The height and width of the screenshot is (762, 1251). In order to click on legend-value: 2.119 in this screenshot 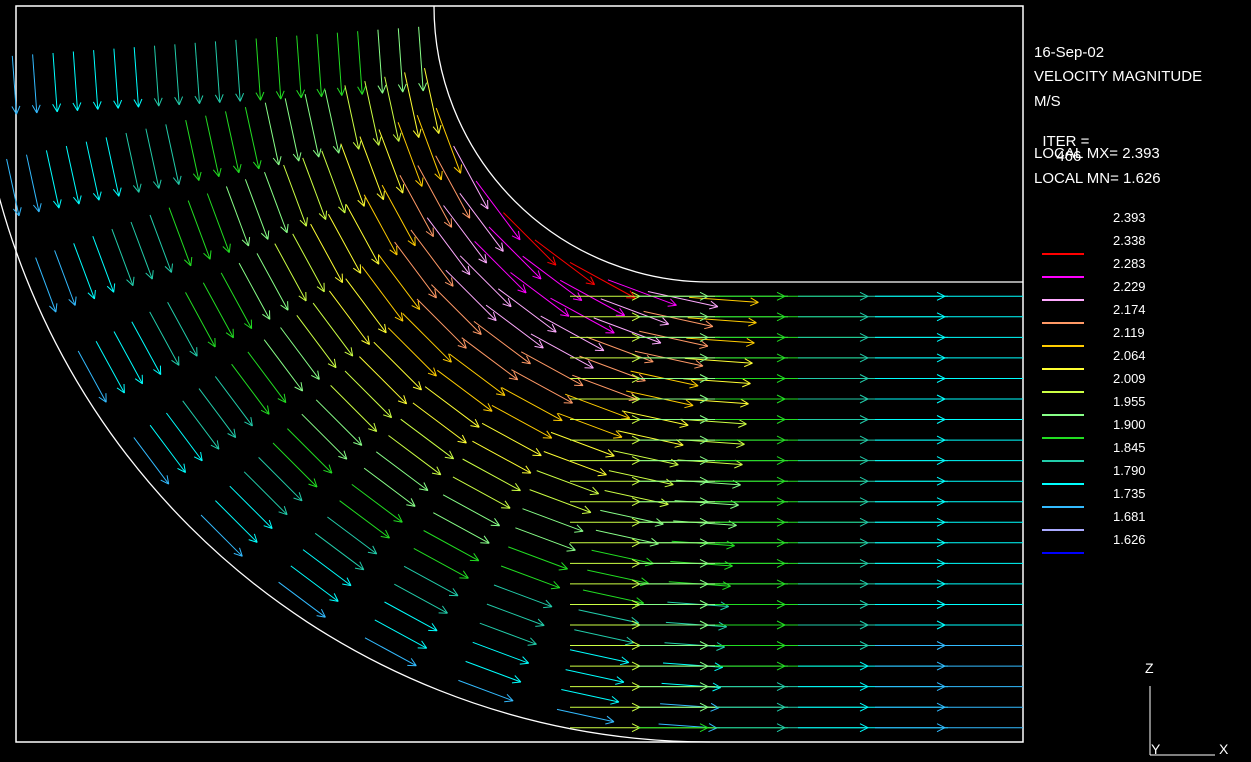, I will do `click(1129, 332)`.